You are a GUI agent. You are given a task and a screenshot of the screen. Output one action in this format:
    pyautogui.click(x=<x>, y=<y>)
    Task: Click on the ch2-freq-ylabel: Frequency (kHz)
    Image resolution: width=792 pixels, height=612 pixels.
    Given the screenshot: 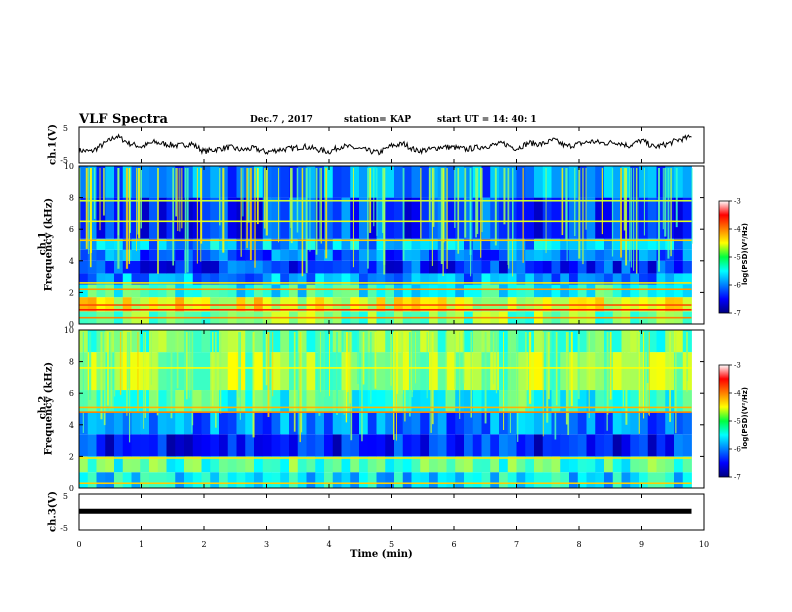 What is the action you would take?
    pyautogui.click(x=49, y=408)
    